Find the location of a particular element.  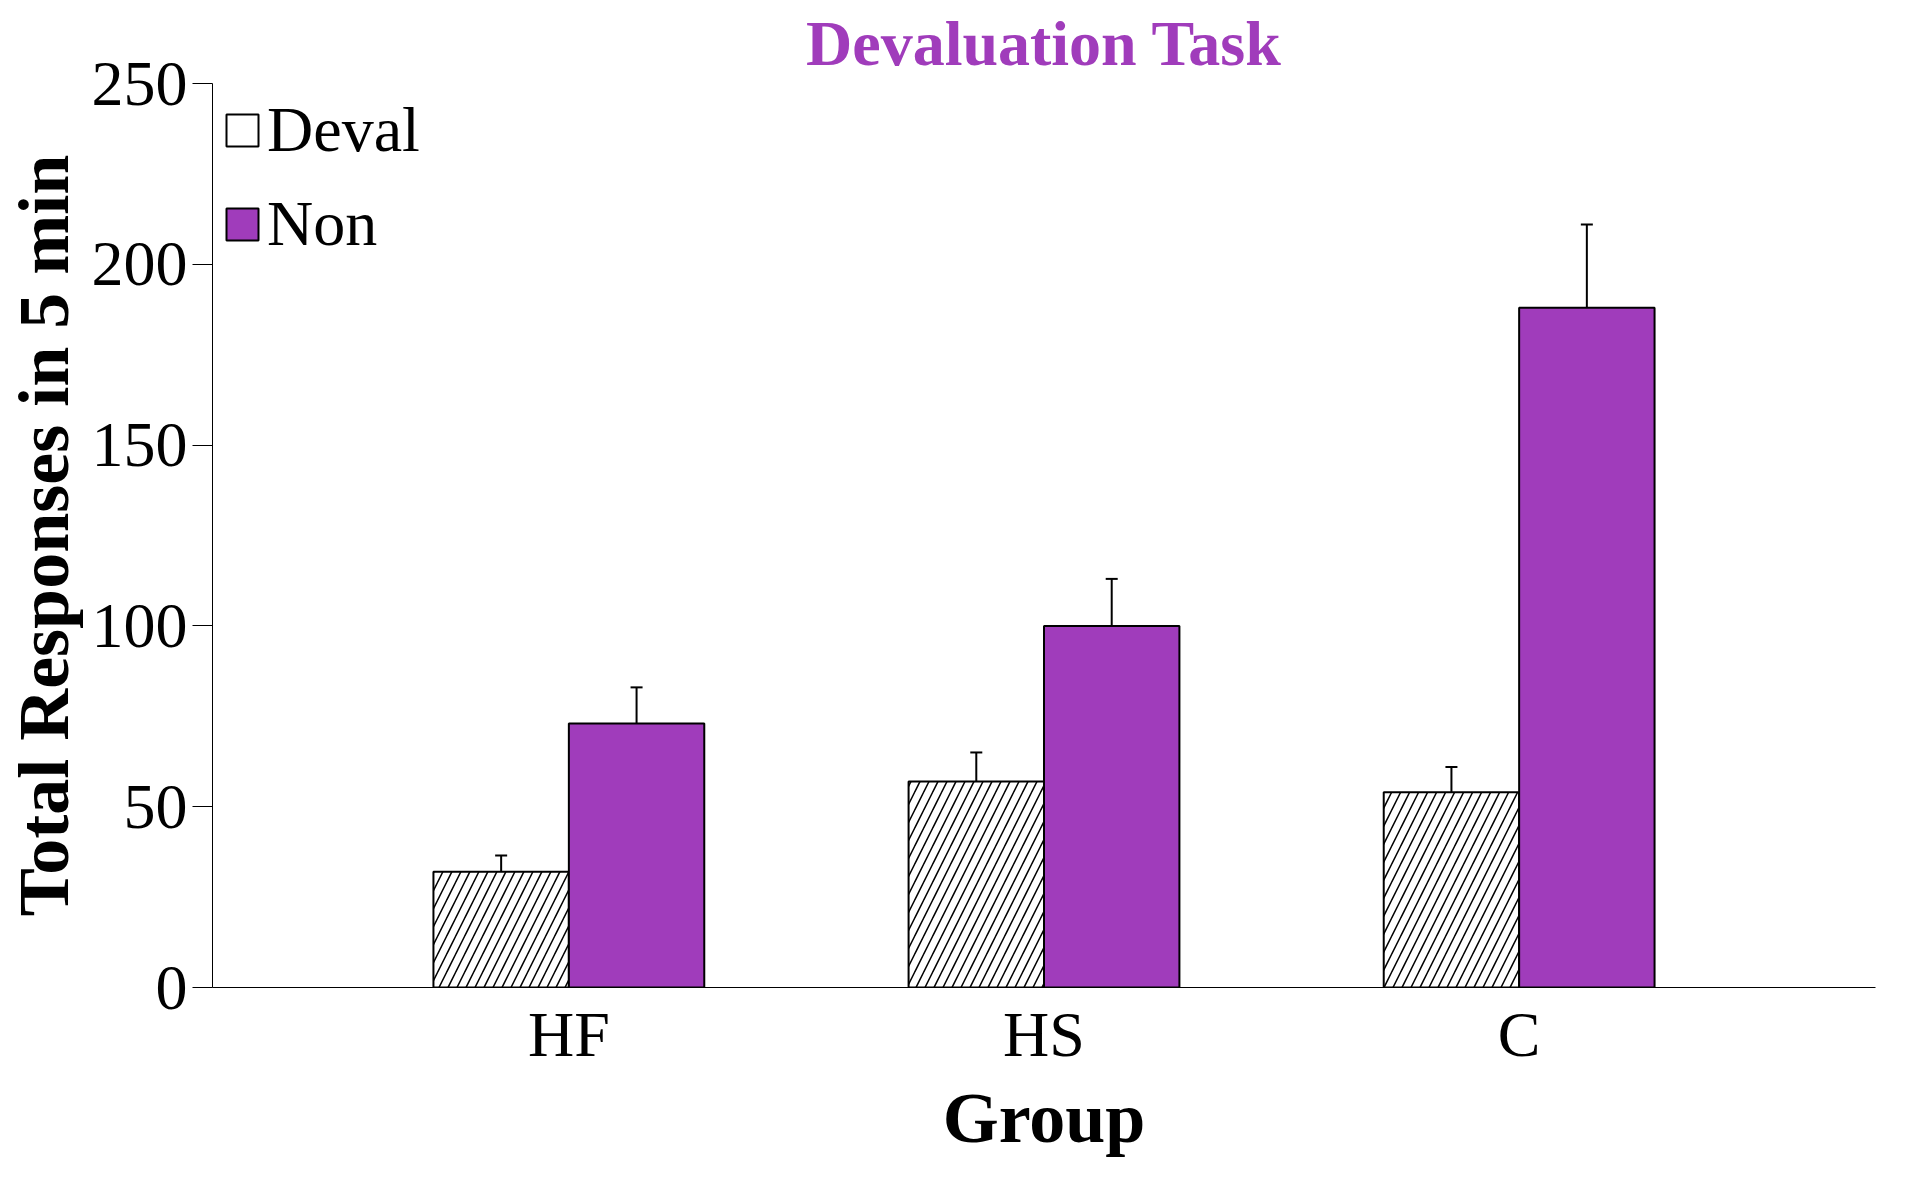

y-tick-label: 0 is located at coordinates (171, 987).